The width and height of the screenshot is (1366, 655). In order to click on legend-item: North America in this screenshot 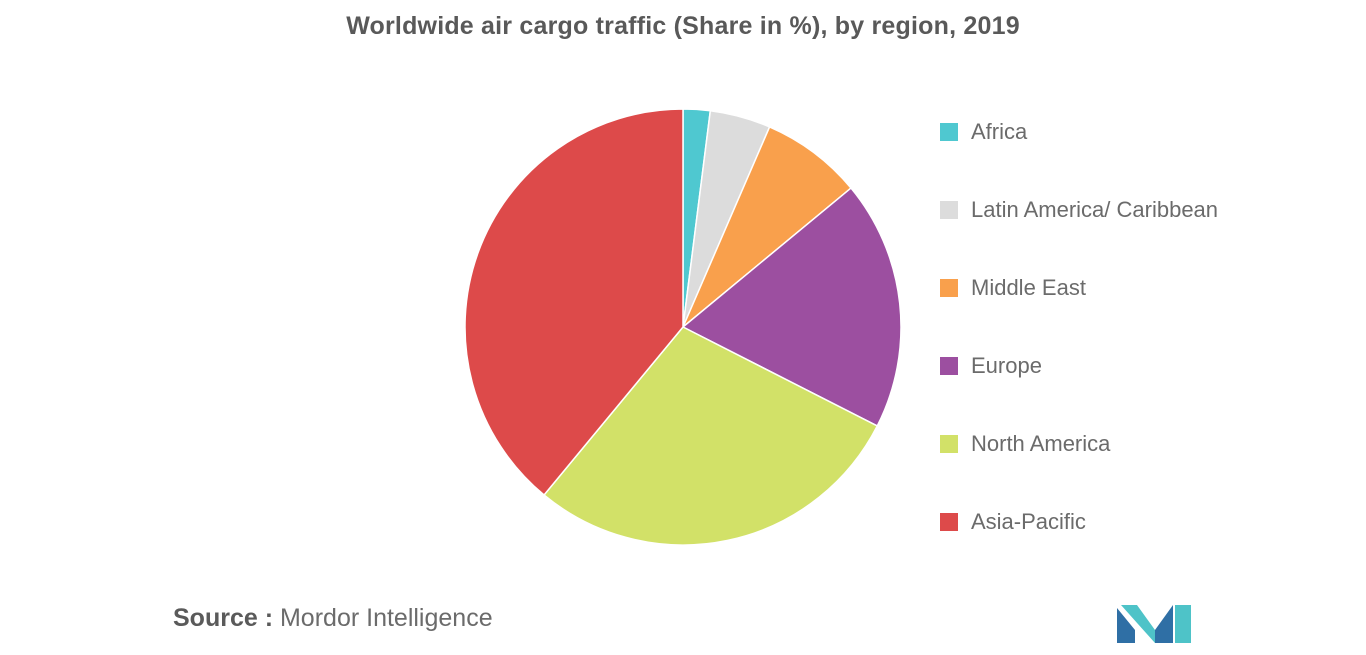, I will do `click(1140, 465)`.